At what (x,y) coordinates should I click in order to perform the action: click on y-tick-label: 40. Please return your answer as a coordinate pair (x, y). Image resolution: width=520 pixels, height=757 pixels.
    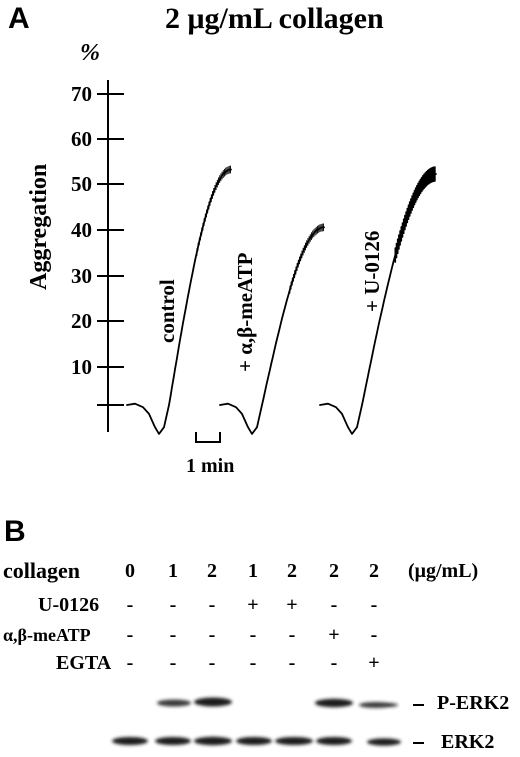
    Looking at the image, I should click on (81, 230).